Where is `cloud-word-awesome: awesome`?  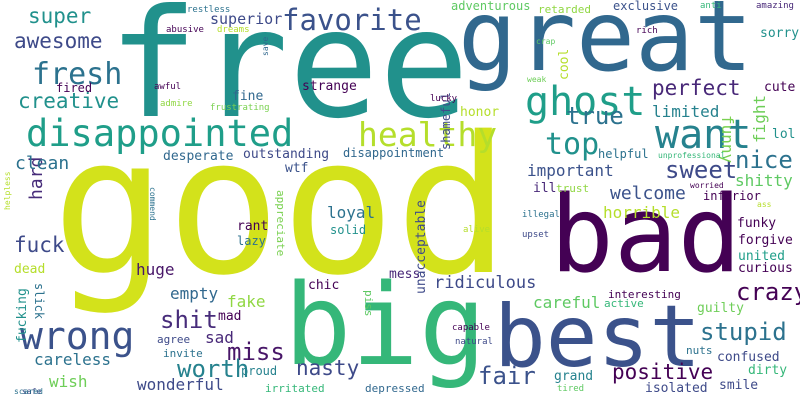 cloud-word-awesome: awesome is located at coordinates (58, 41).